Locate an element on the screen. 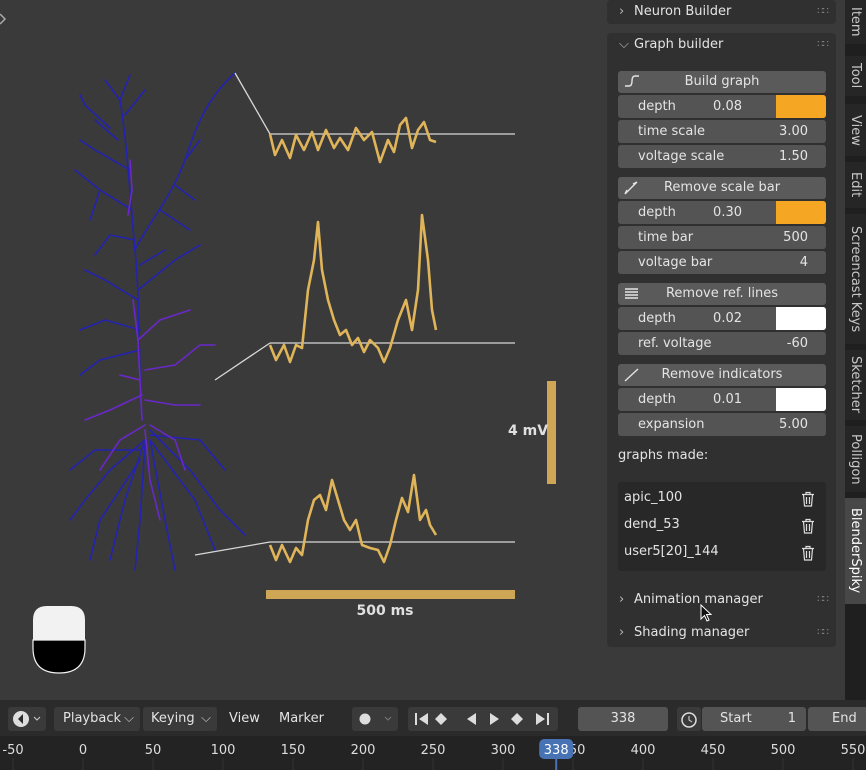 The width and height of the screenshot is (866, 770). sidebar-tab: Sketcher is located at coordinates (855, 385).